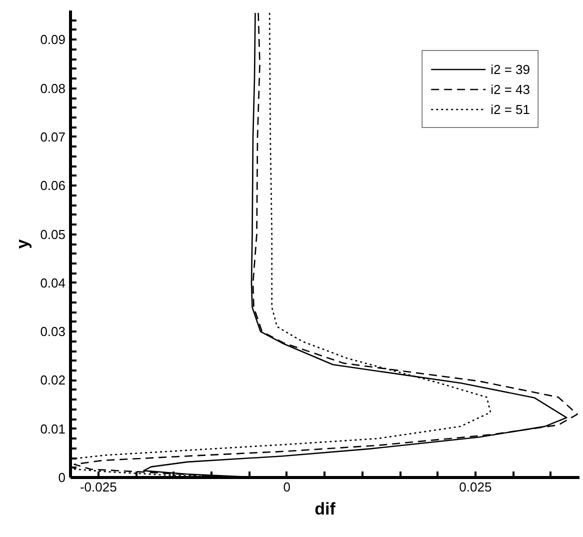 The width and height of the screenshot is (583, 537). What do you see at coordinates (475, 487) in the screenshot?
I see `x-tick-label: 0.025` at bounding box center [475, 487].